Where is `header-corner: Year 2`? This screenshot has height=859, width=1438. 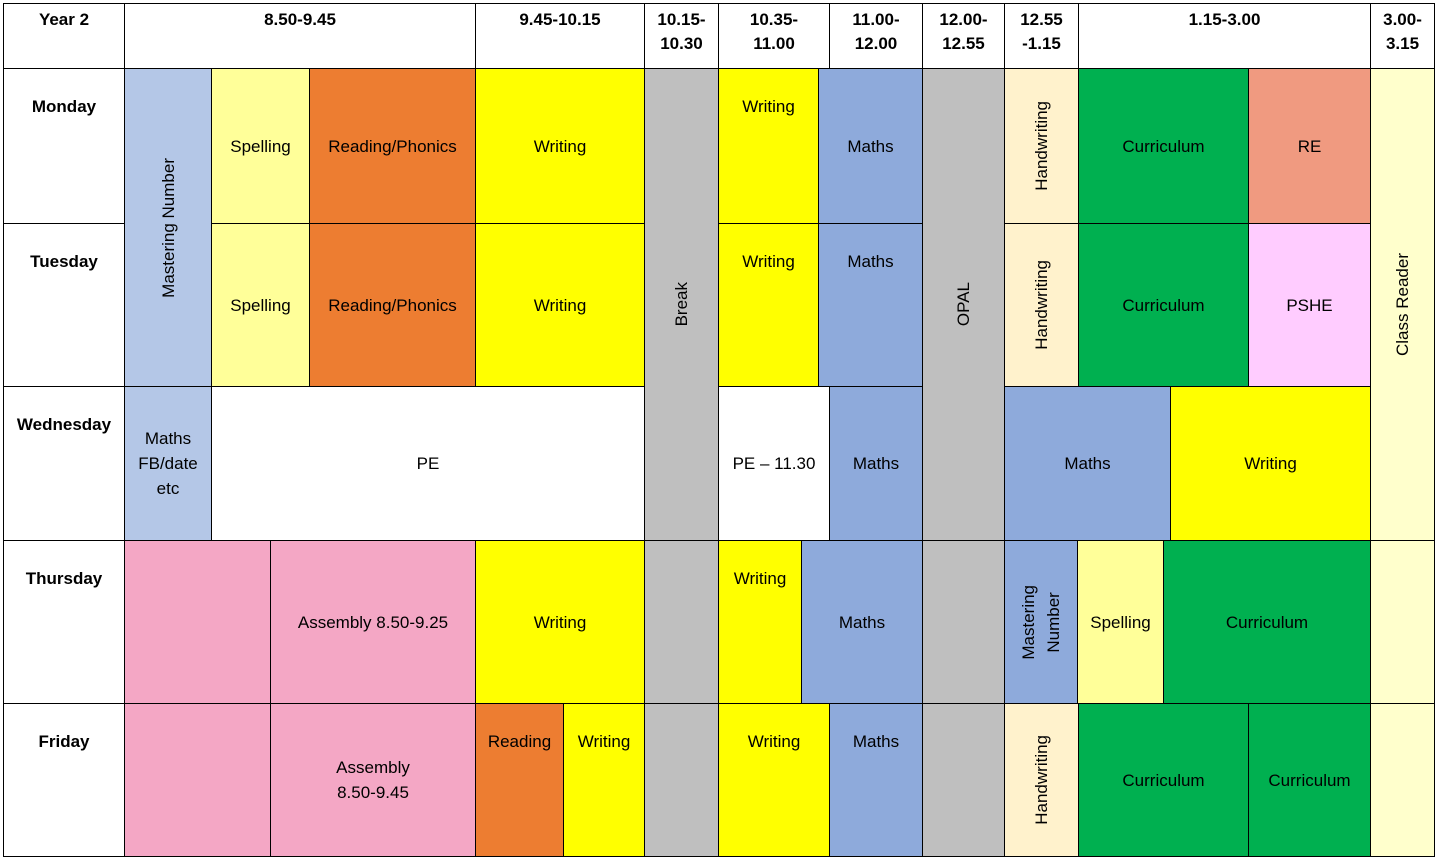
header-corner: Year 2 is located at coordinates (64, 36).